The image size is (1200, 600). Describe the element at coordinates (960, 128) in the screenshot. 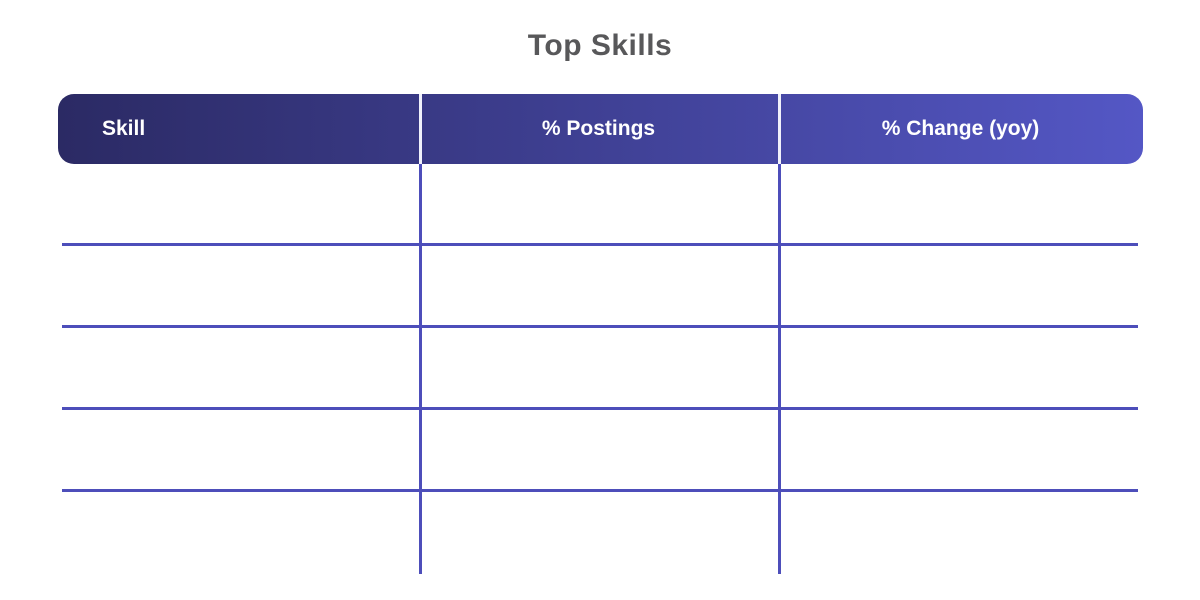

I see `column-header-change-yoy: % Change (yoy)` at that location.